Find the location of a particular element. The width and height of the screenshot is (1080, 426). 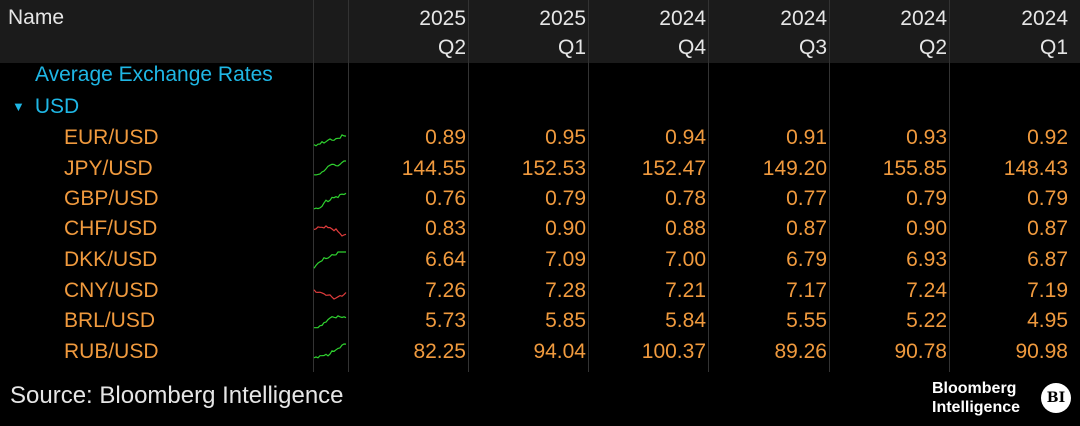

rate-cell: 5.73 is located at coordinates (445, 320).